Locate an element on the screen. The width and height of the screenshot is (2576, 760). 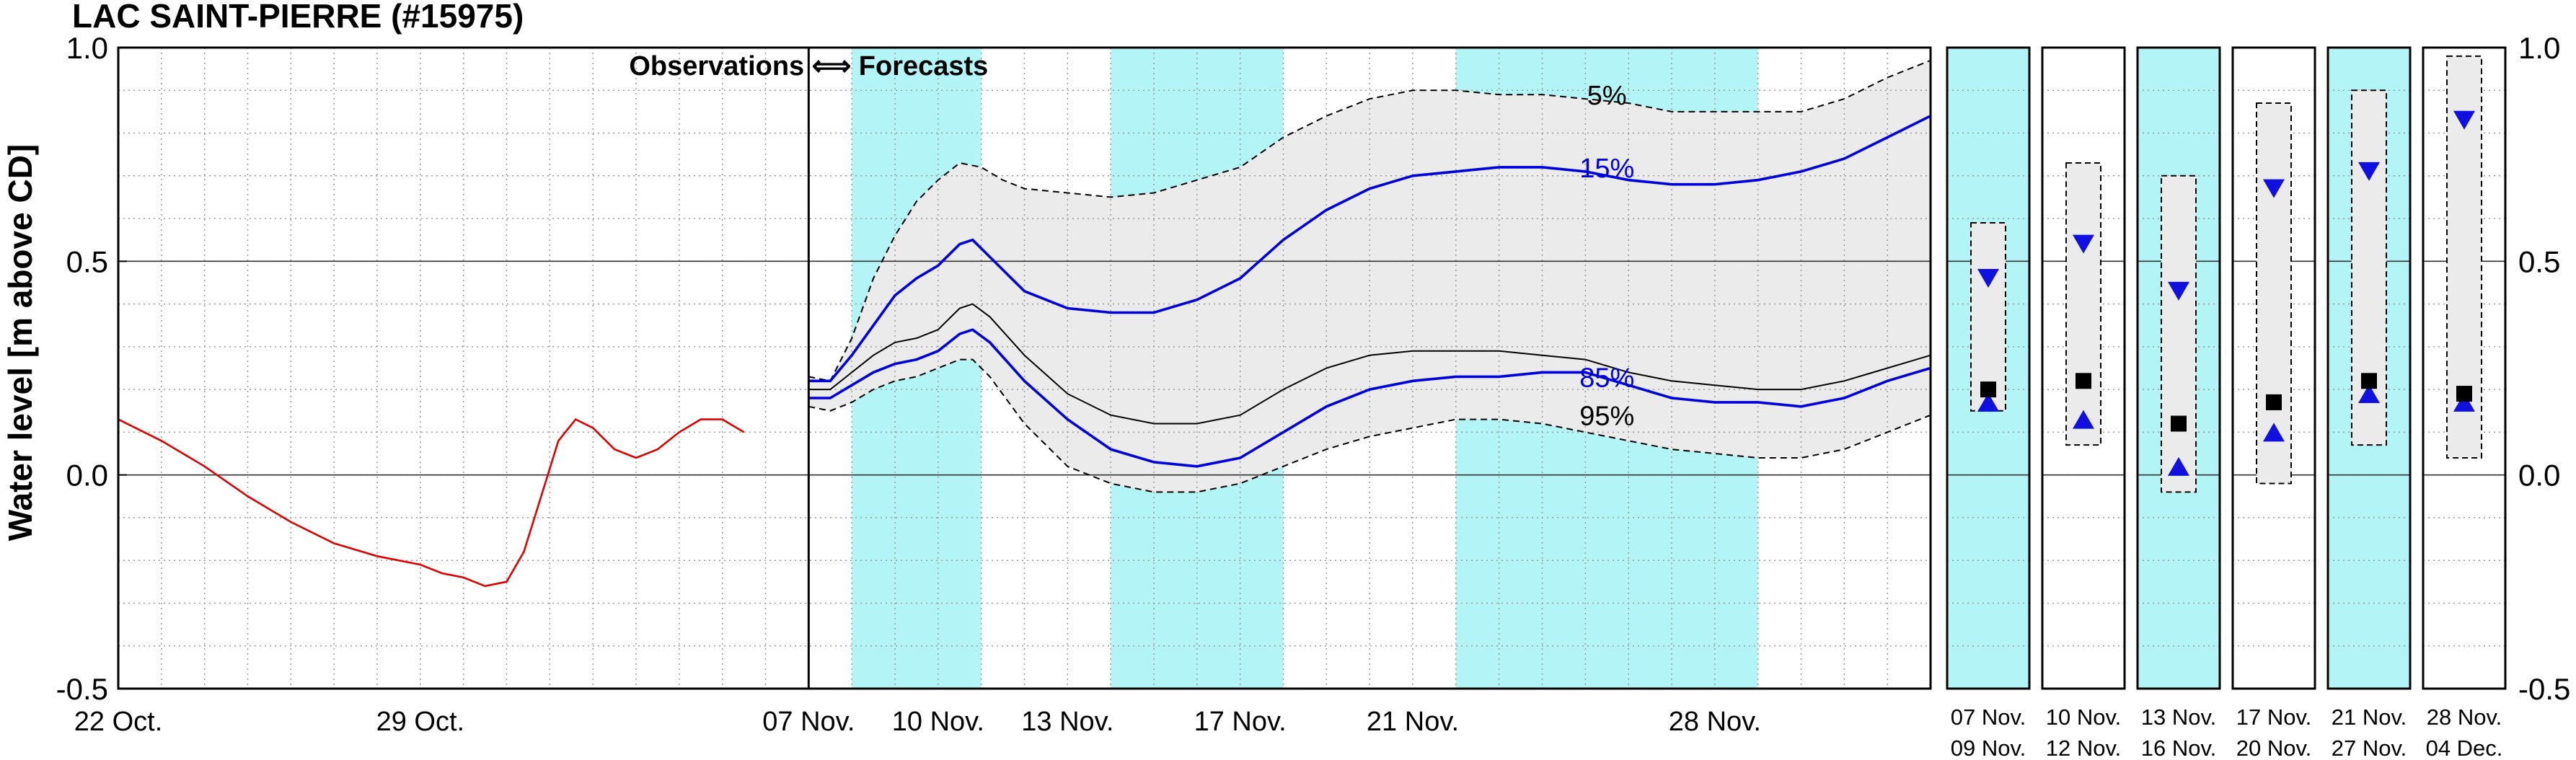
period-start-label: 21 Nov. is located at coordinates (2369, 717).